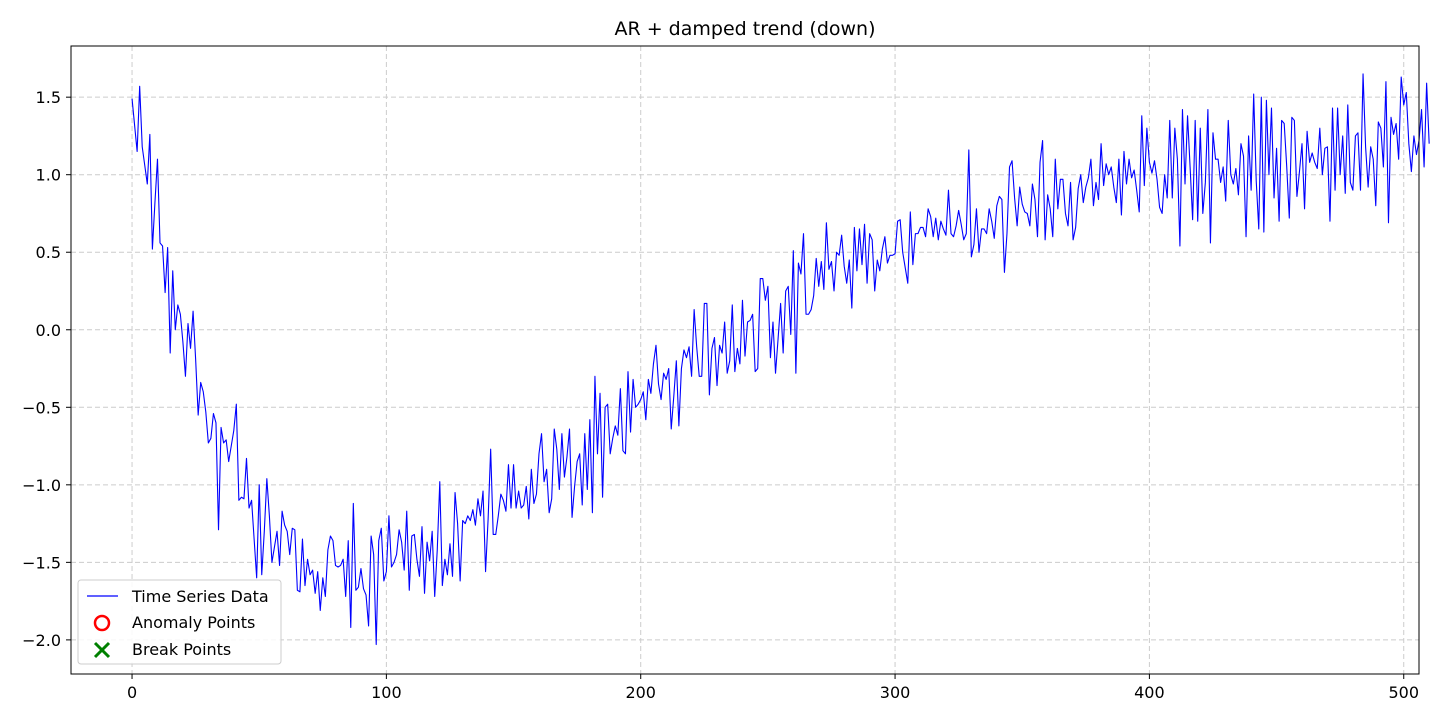 The image size is (1440, 720). What do you see at coordinates (386, 692) in the screenshot?
I see `x-tick-label: 100` at bounding box center [386, 692].